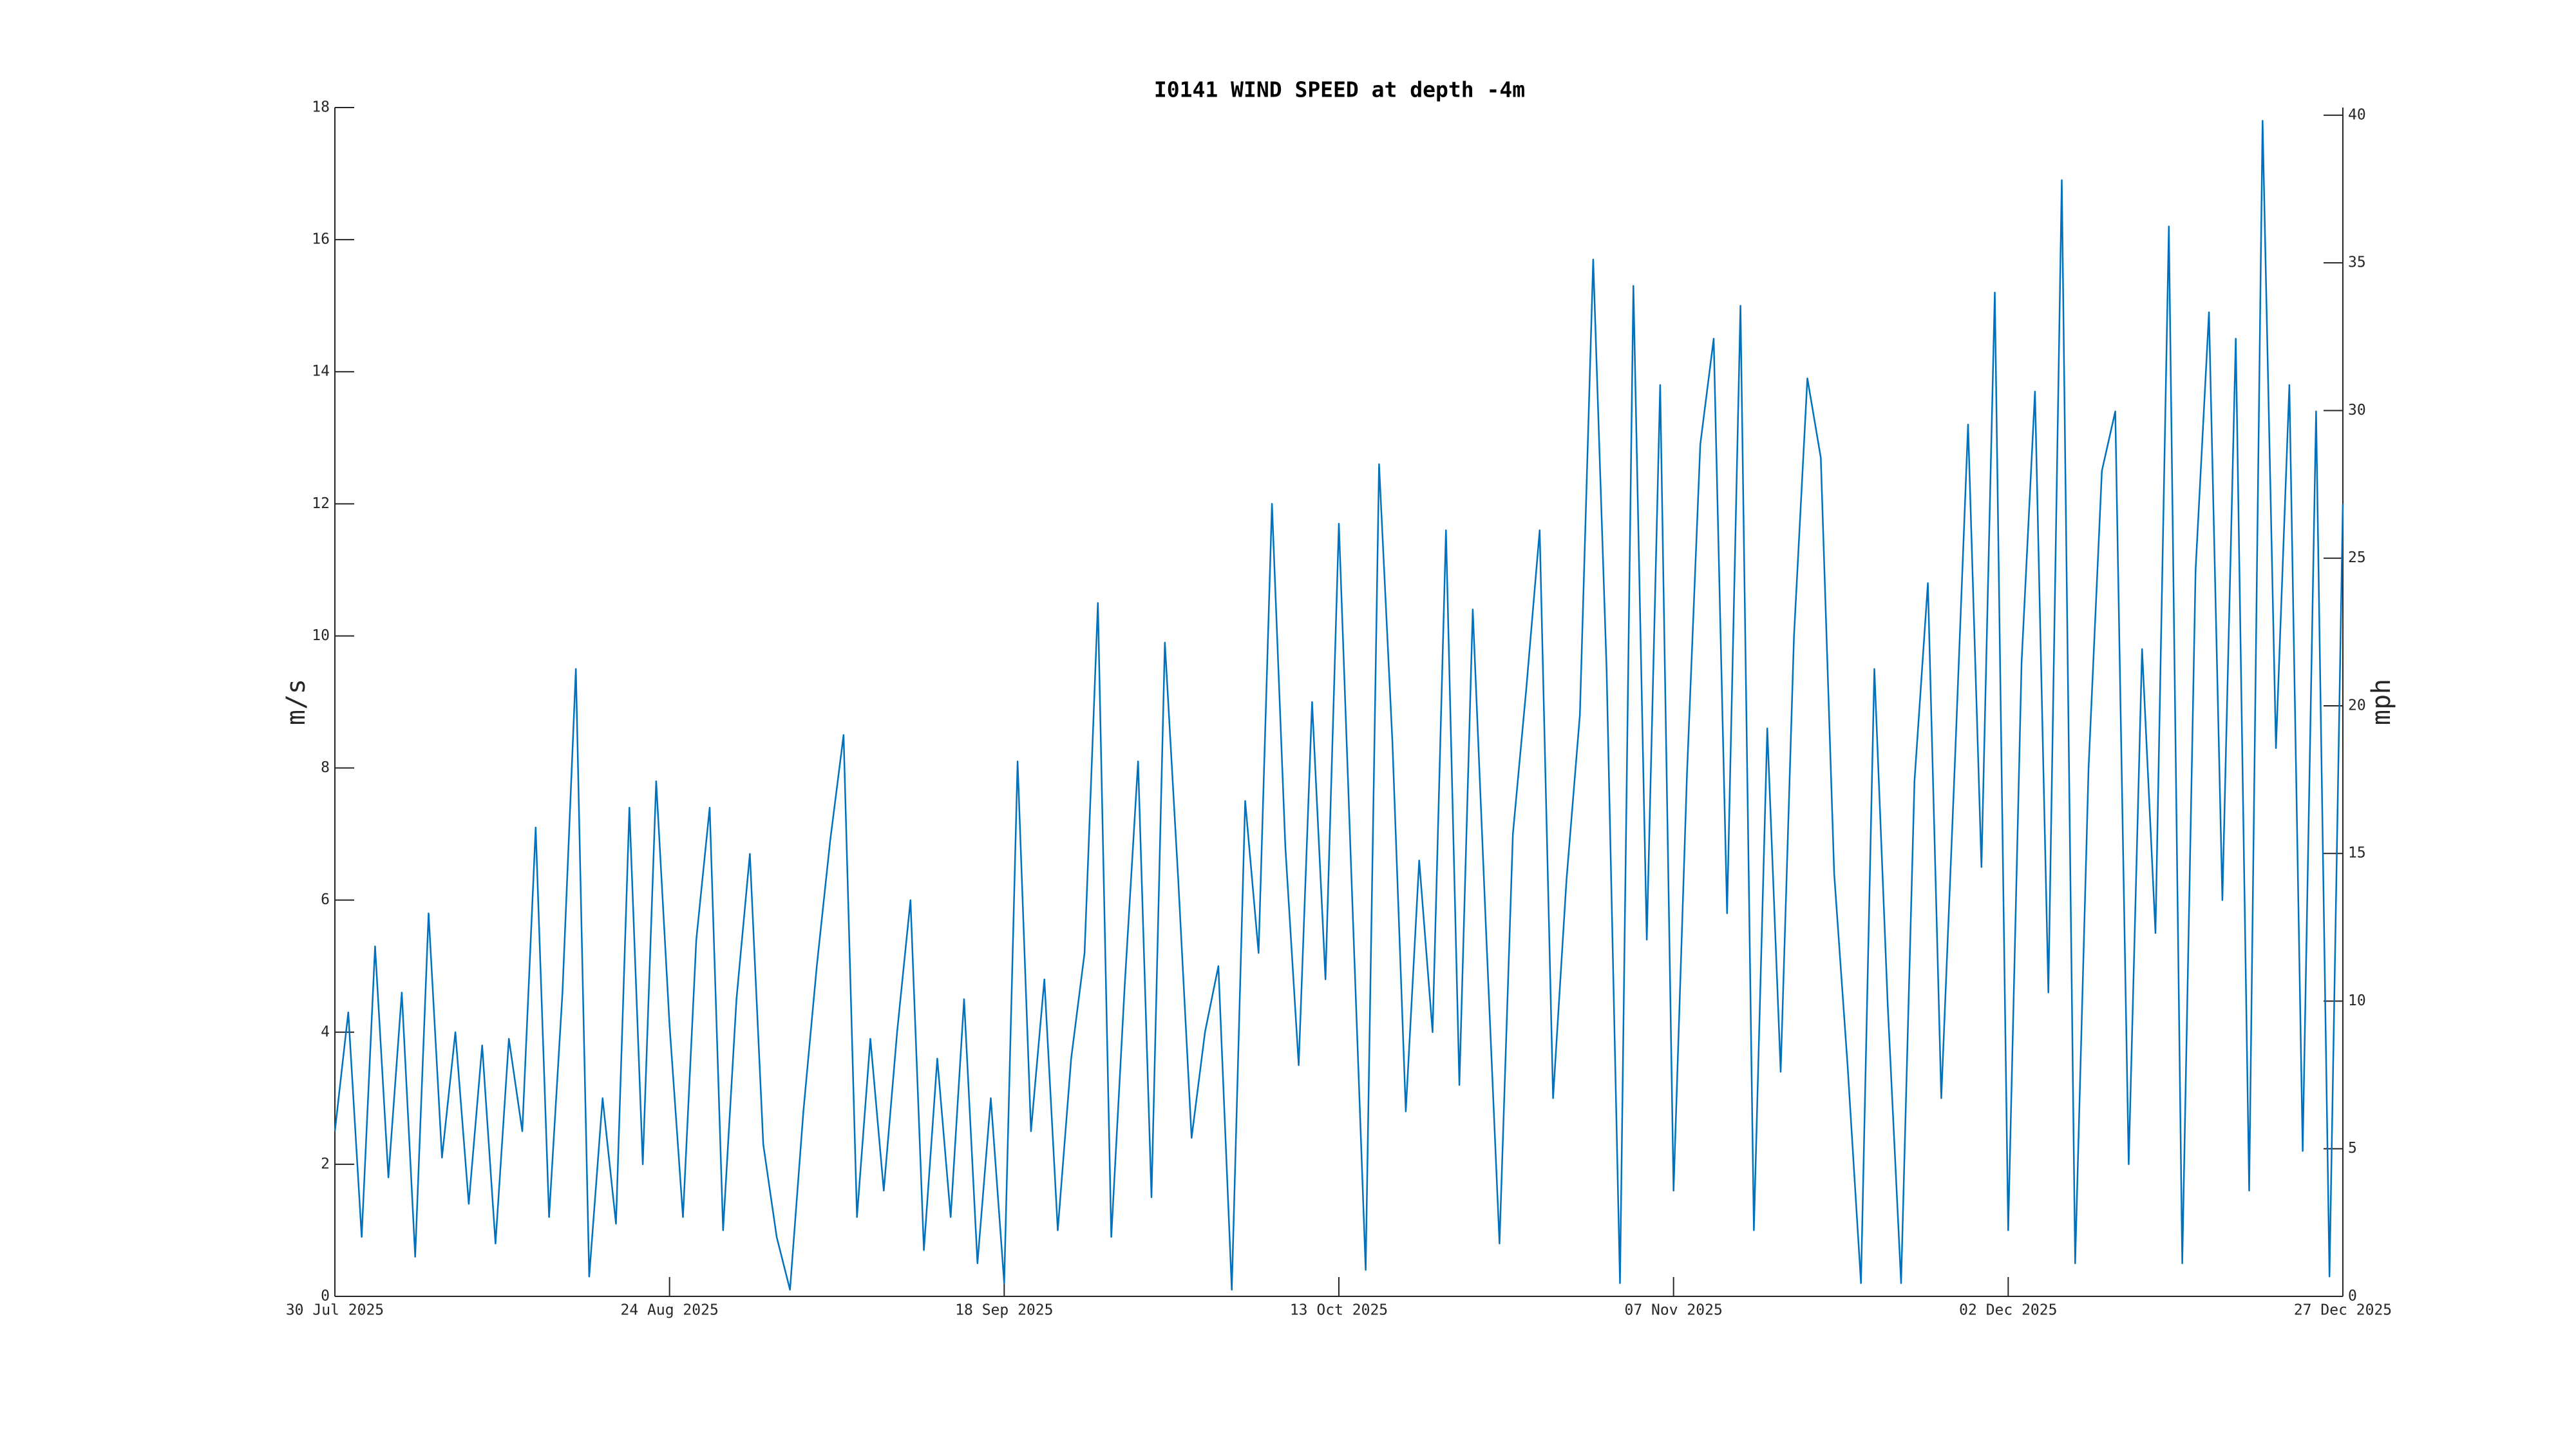 This screenshot has width=2576, height=1449. I want to click on y-tick-label: 10, so click(321, 635).